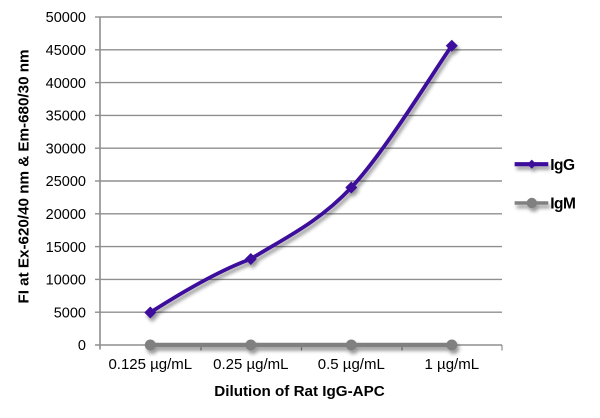 The width and height of the screenshot is (600, 418). What do you see at coordinates (66, 281) in the screenshot?
I see `svg-text: 10000` at bounding box center [66, 281].